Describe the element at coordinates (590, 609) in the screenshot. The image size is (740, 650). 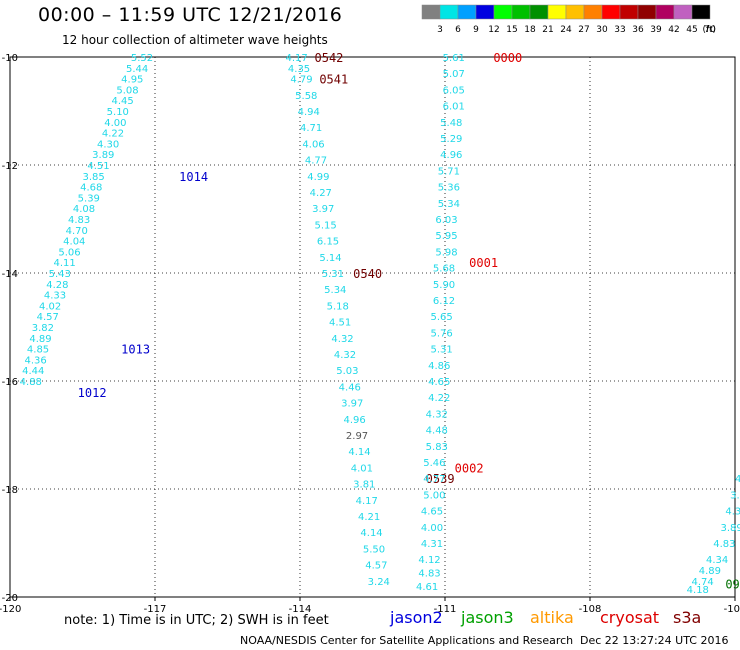
I see `lon-tick-label: -108` at that location.